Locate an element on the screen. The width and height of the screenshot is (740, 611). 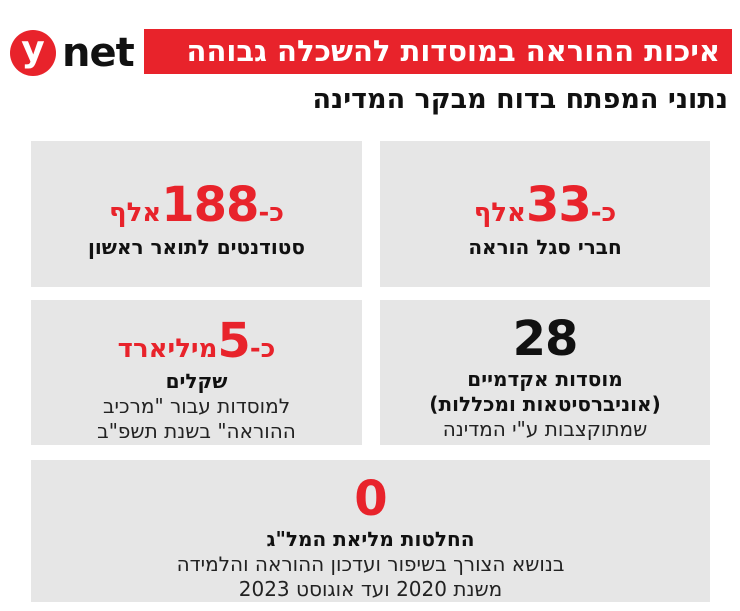
stat-number: 5 is located at coordinates (233, 341).